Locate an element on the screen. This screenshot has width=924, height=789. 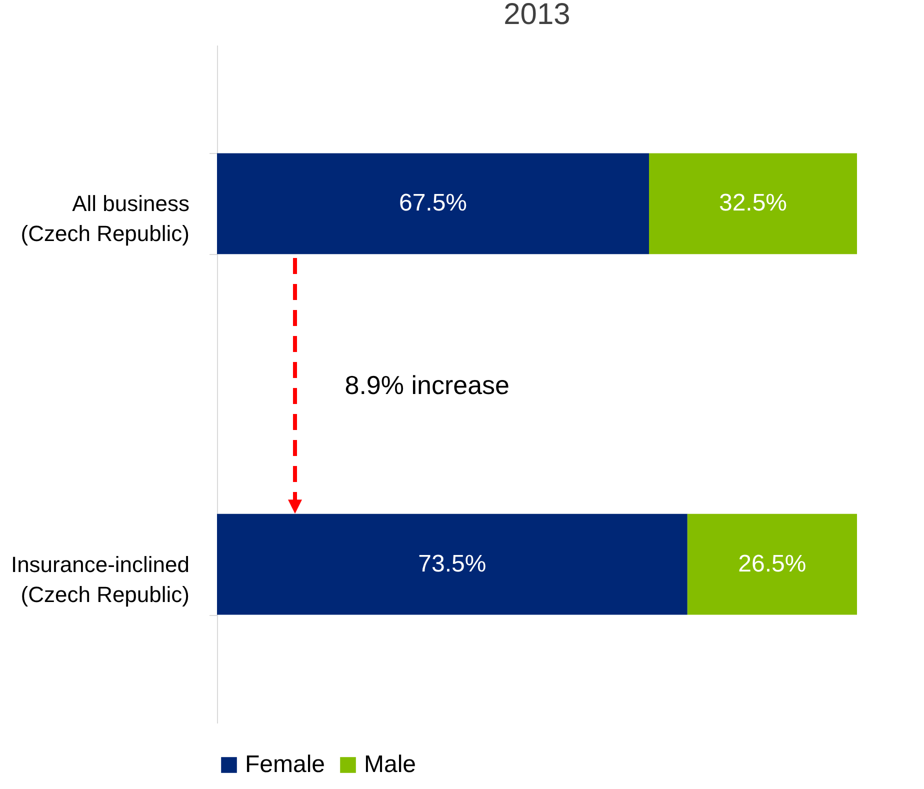
y-tick-label: Insurance-inclined (Czech Republic) is located at coordinates (100, 579).